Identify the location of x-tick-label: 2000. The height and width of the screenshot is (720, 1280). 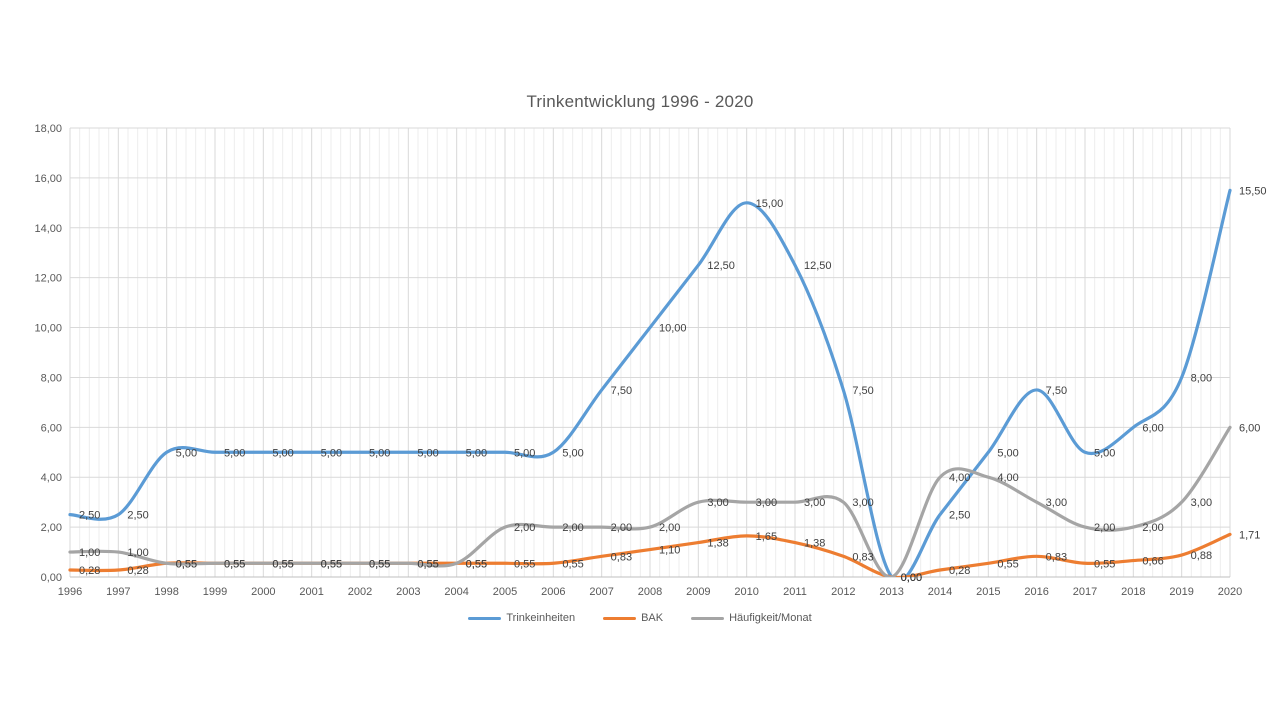
(263, 592).